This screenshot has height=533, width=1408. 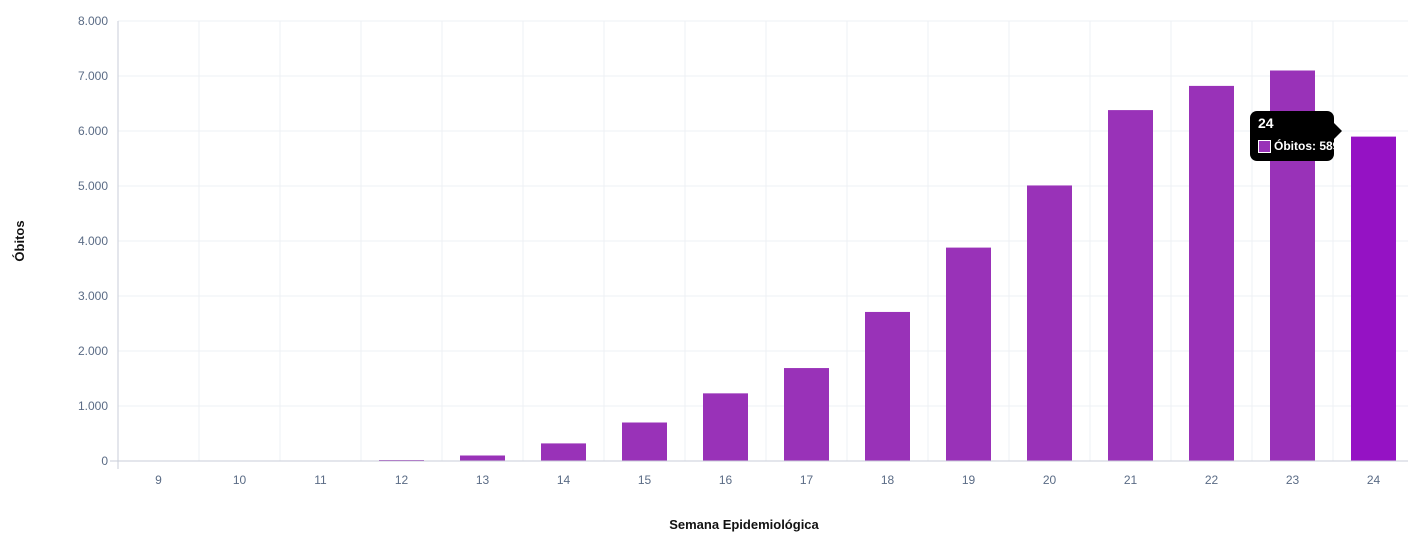 What do you see at coordinates (1212, 480) in the screenshot?
I see `x-tick-label: 22` at bounding box center [1212, 480].